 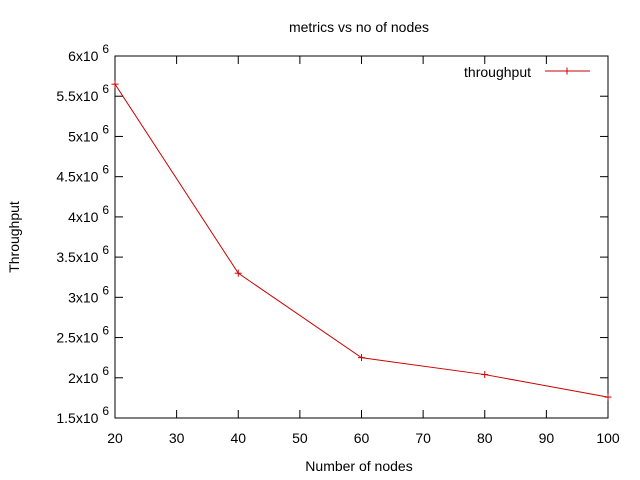 What do you see at coordinates (485, 438) in the screenshot?
I see `x-tick-label: 80` at bounding box center [485, 438].